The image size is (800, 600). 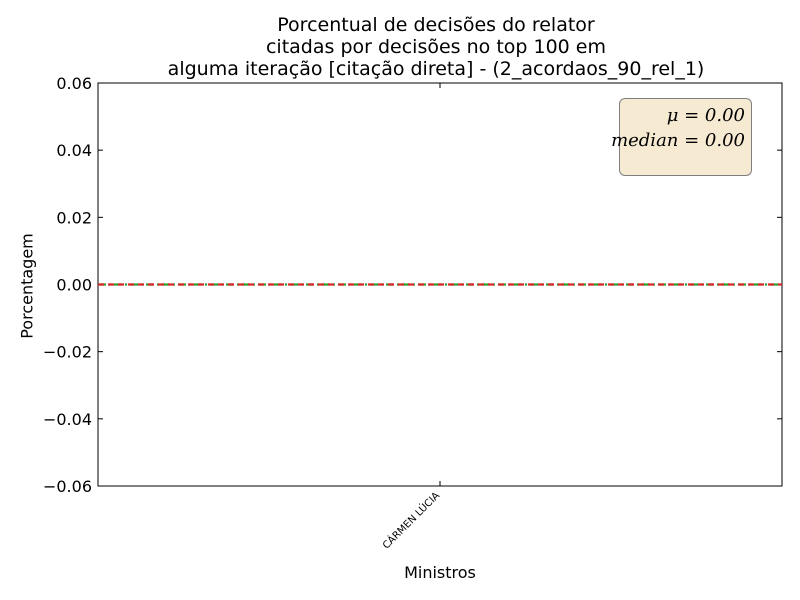 What do you see at coordinates (440, 572) in the screenshot?
I see `x-axis-label: Ministros` at bounding box center [440, 572].